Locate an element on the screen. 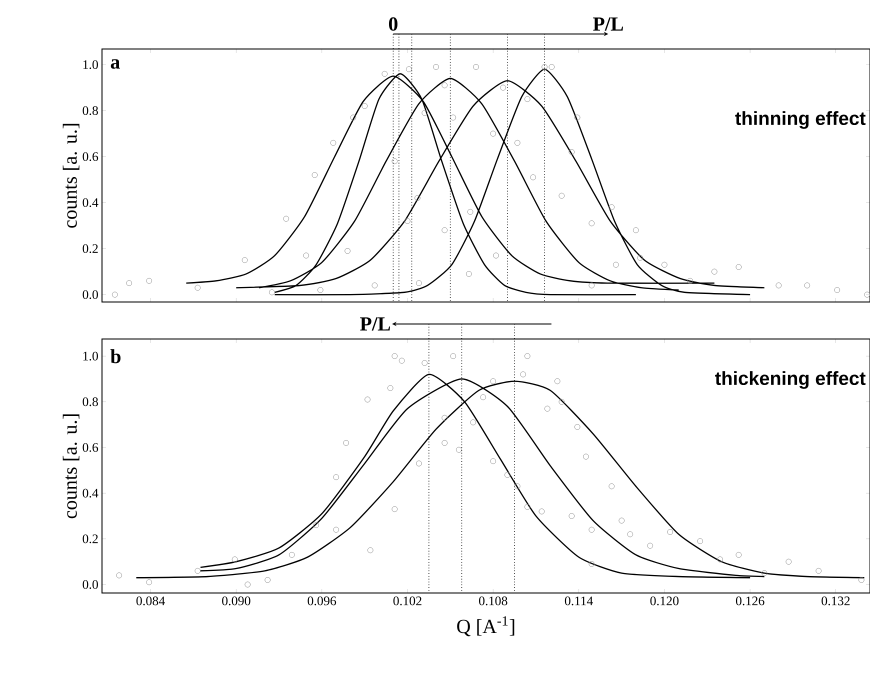  x-tick-label: 0.114 is located at coordinates (578, 601).